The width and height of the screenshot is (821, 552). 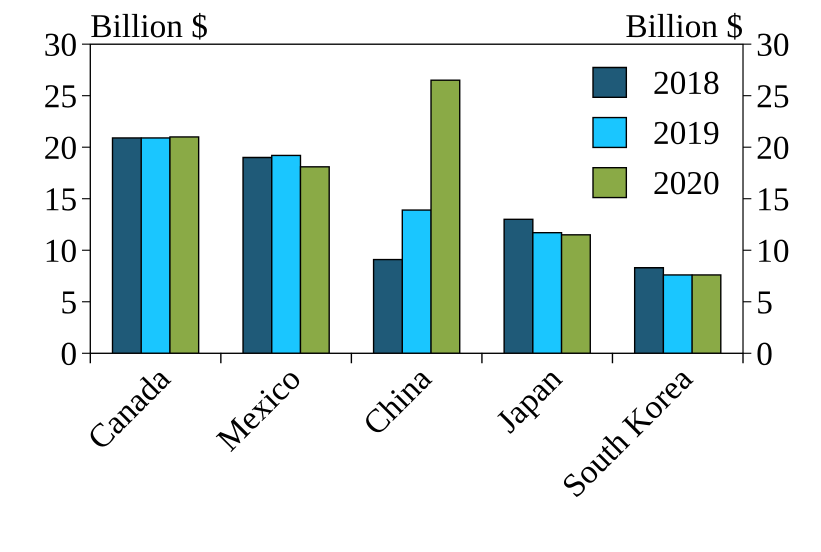 I want to click on y2-tick-label: 25, so click(x=773, y=96).